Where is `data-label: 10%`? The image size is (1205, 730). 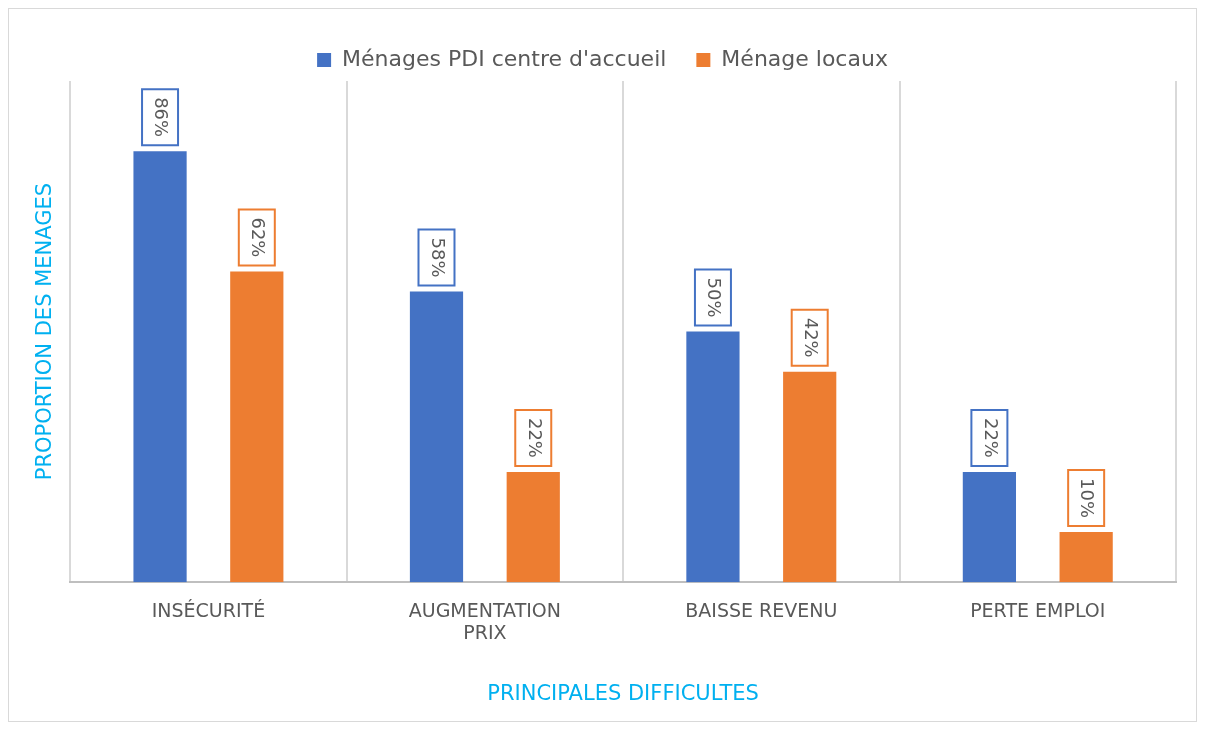 data-label: 10% is located at coordinates (1088, 498).